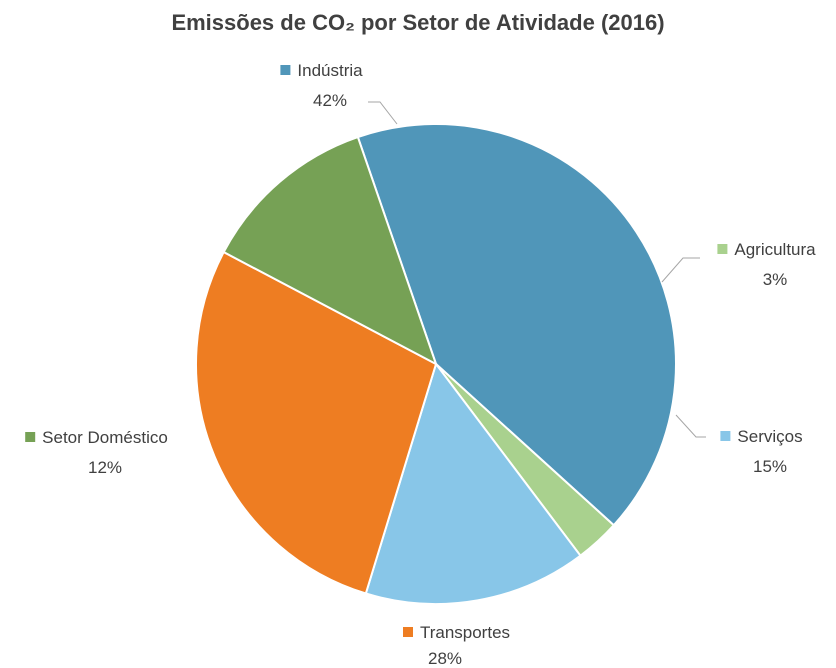 This screenshot has width=836, height=668. I want to click on slice-percent-label: 12%, so click(105, 467).